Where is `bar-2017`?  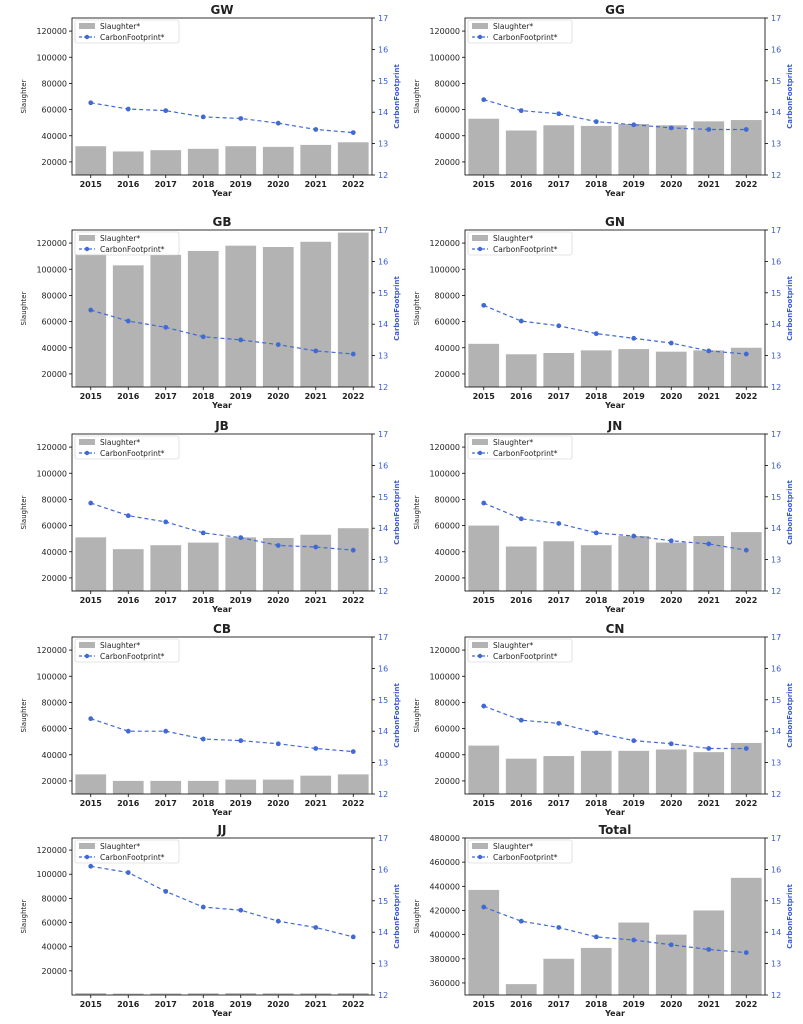
bar-2017 is located at coordinates (166, 162).